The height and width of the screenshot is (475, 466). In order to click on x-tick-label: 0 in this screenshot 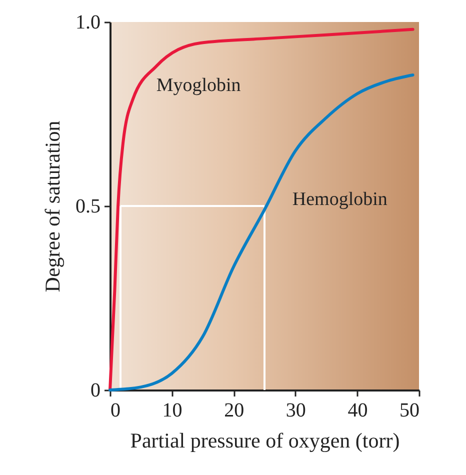, I will do `click(115, 411)`.